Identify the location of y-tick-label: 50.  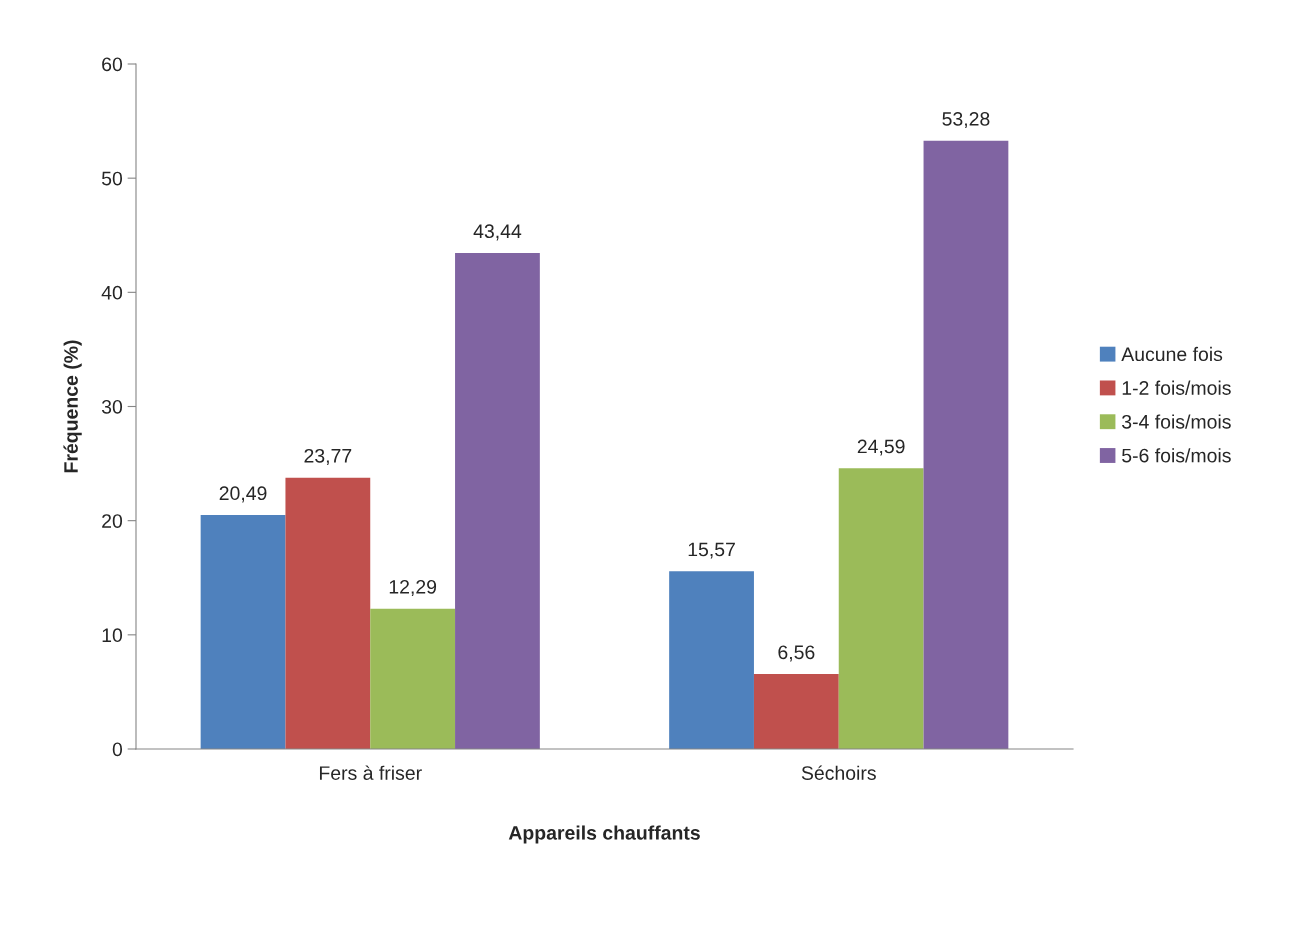
(112, 178).